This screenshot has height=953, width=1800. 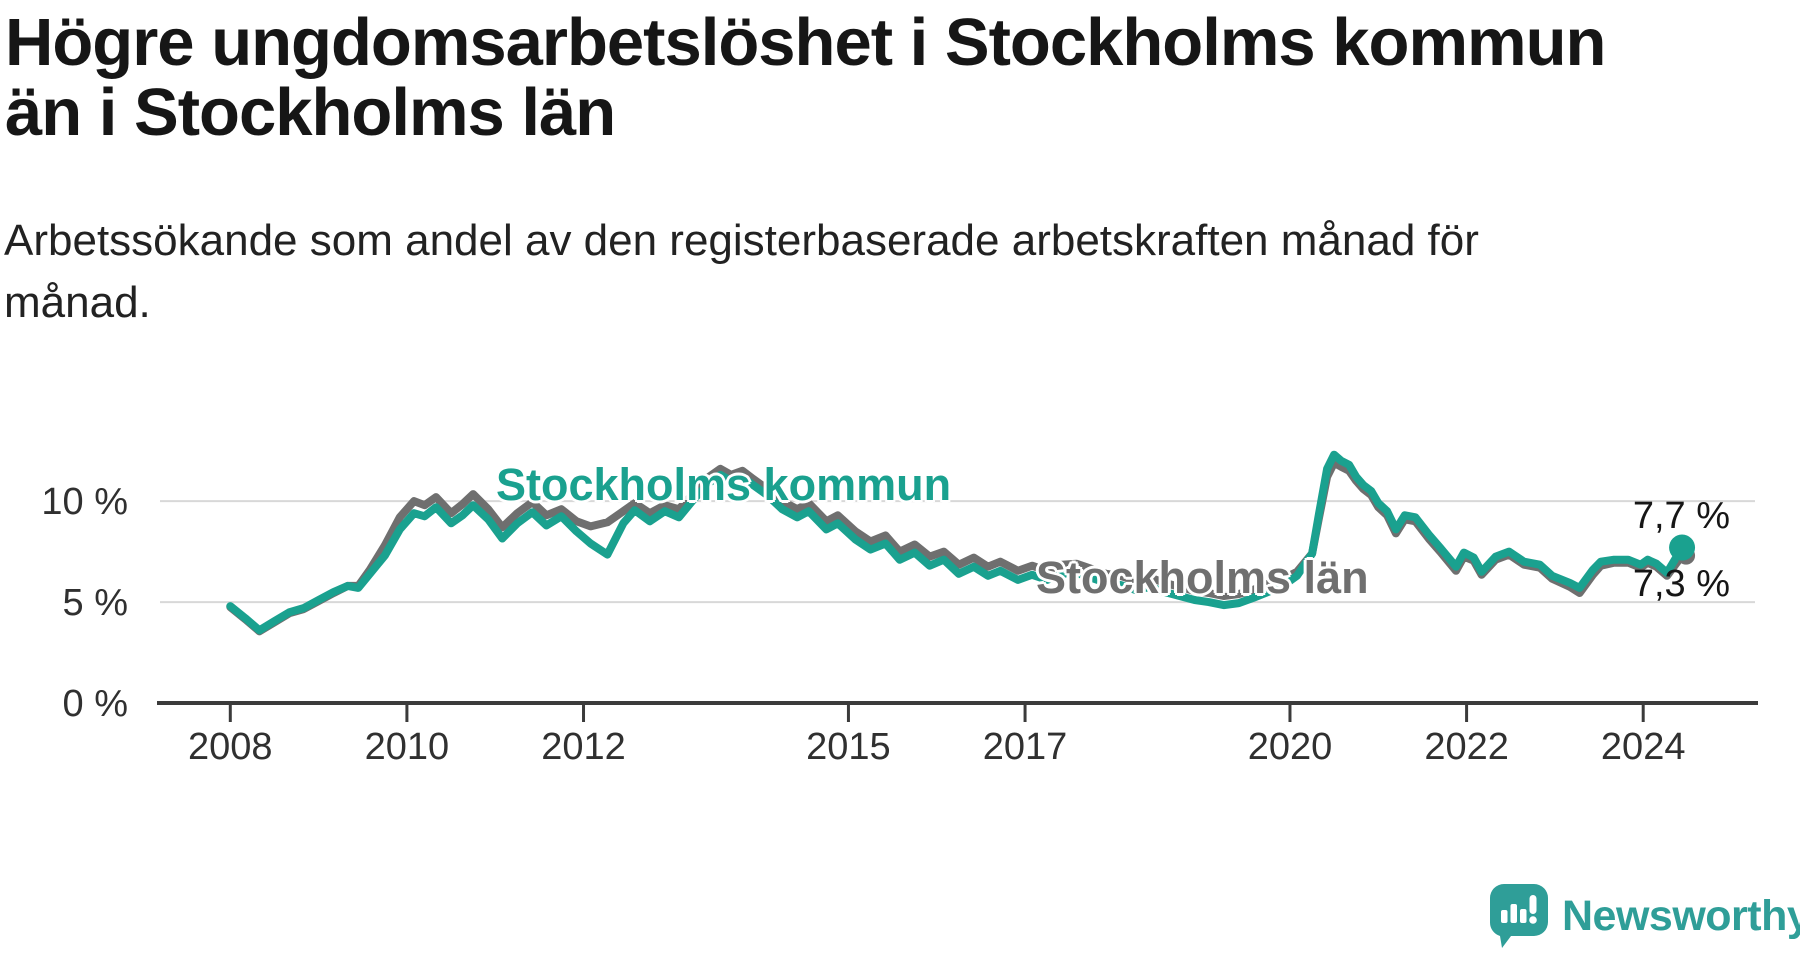 What do you see at coordinates (1681, 916) in the screenshot?
I see `newsworthy-wordmark: Newsworthy` at bounding box center [1681, 916].